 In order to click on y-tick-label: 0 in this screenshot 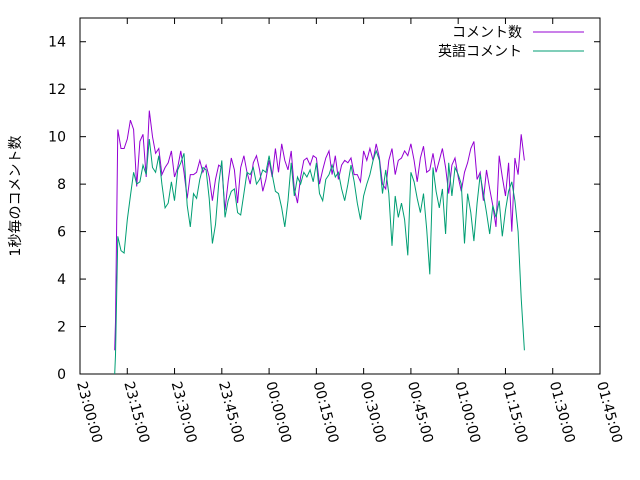, I will do `click(61, 375)`.